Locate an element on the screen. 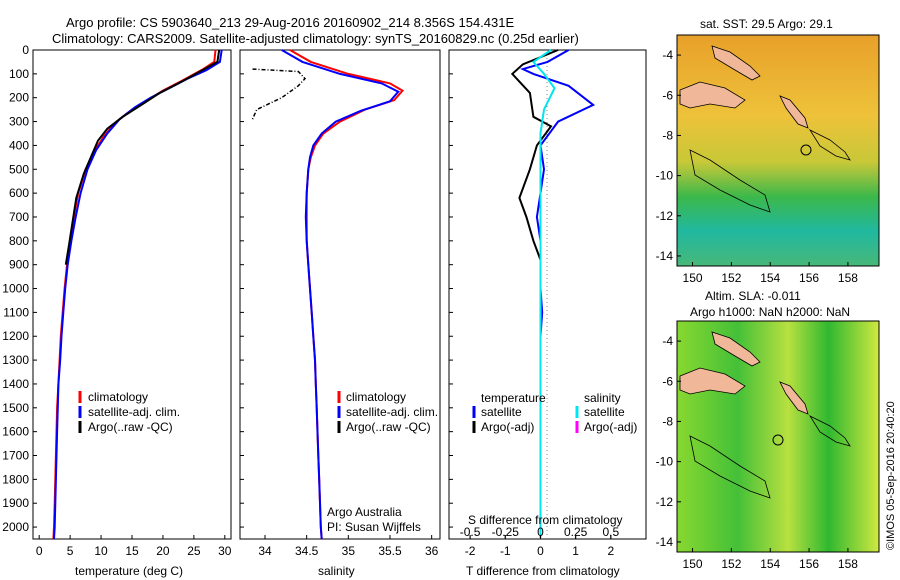 Image resolution: width=900 pixels, height=580 pixels. s-difference-label: S difference from climatology is located at coordinates (545, 520).